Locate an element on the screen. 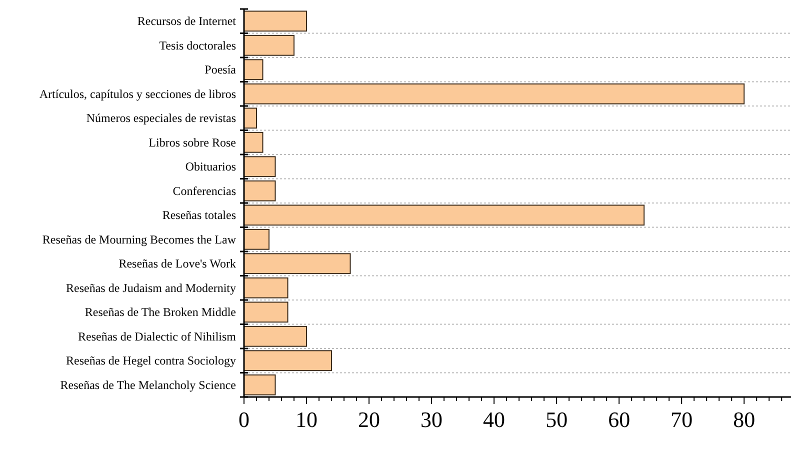 This screenshot has width=791, height=455. y-tick-label: Reseñas de The Melancholy Science is located at coordinates (148, 385).